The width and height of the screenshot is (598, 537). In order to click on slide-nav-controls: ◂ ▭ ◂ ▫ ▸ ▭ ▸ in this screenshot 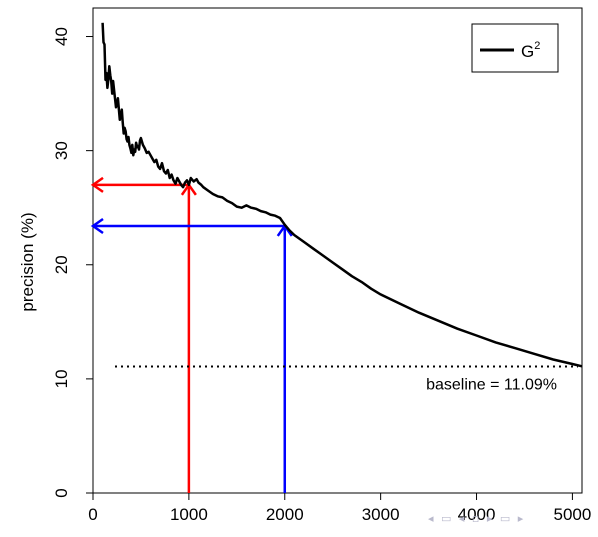, I will do `click(477, 518)`.